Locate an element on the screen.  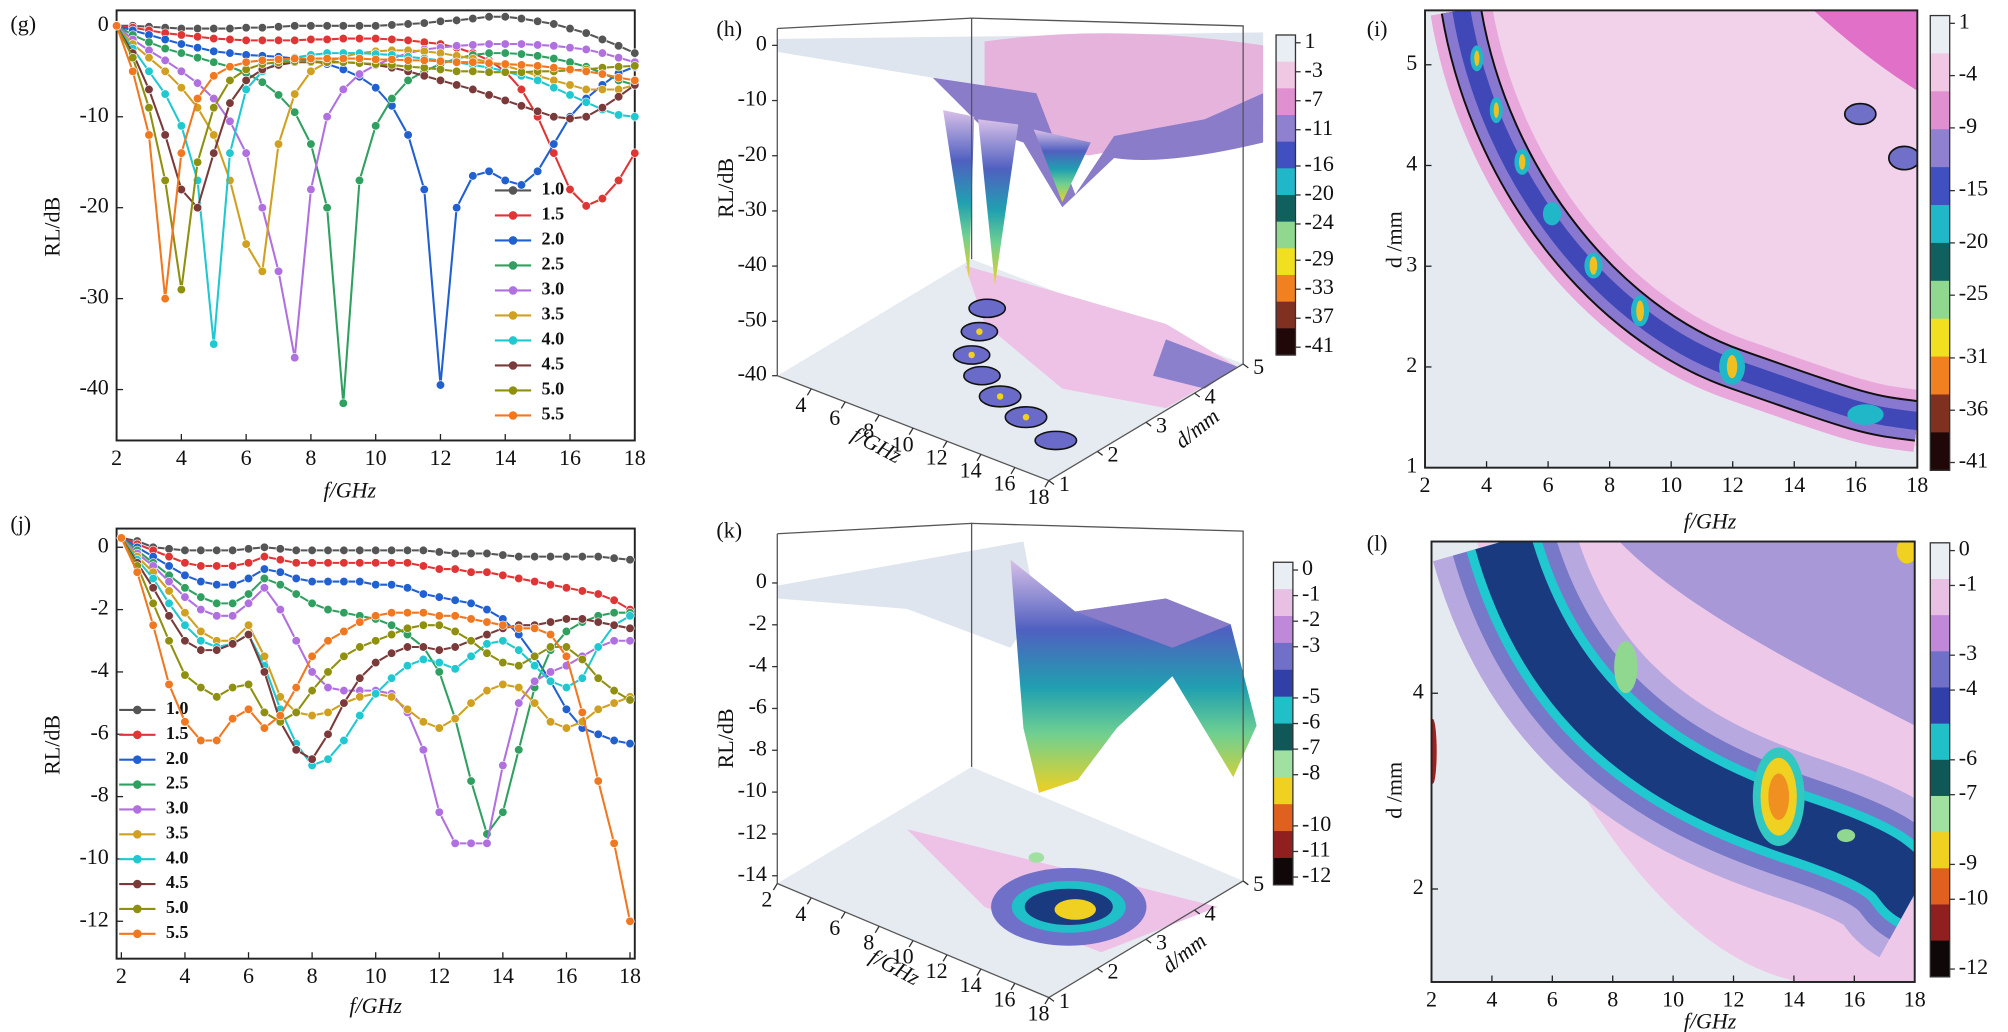
y-axis-label: d /mm is located at coordinates (1394, 790).